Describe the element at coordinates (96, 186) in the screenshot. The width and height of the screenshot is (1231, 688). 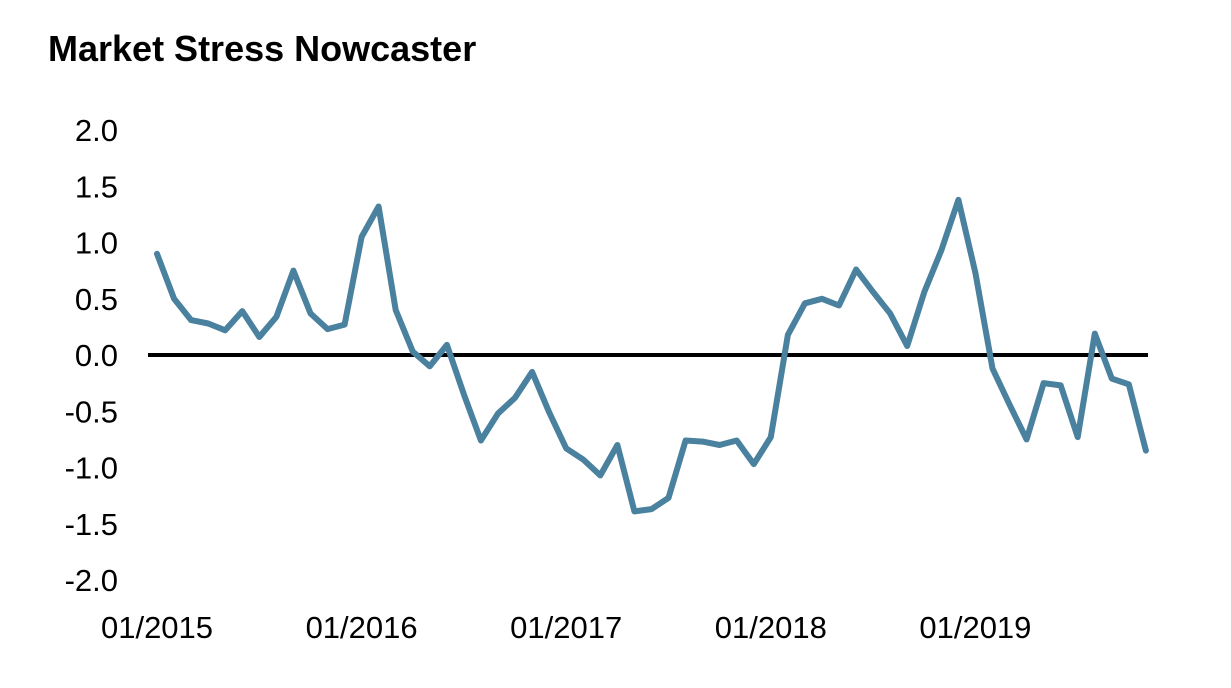
I see `y-tick-label: 1.5` at that location.